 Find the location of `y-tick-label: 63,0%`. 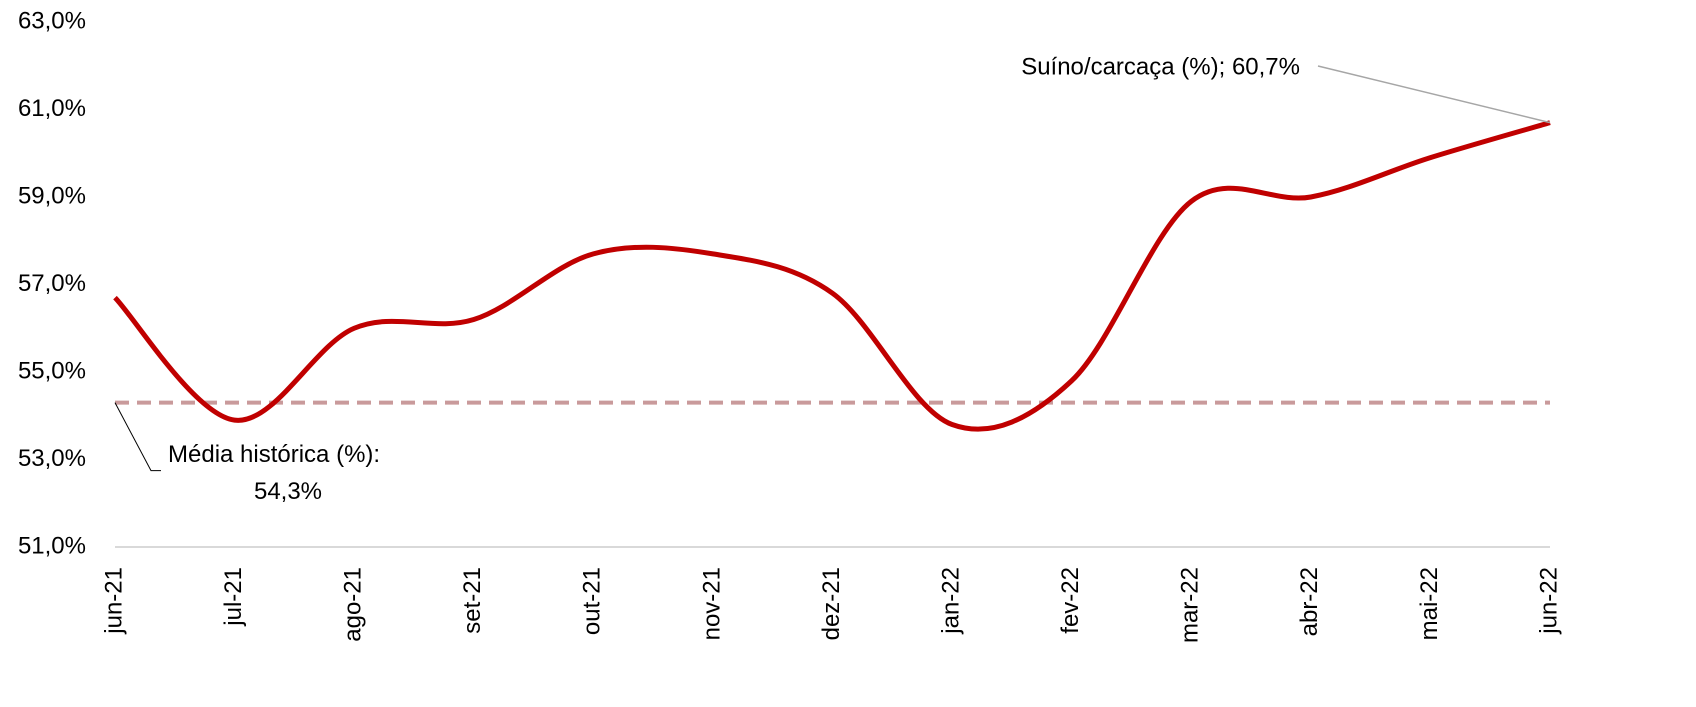

y-tick-label: 63,0% is located at coordinates (52, 20).